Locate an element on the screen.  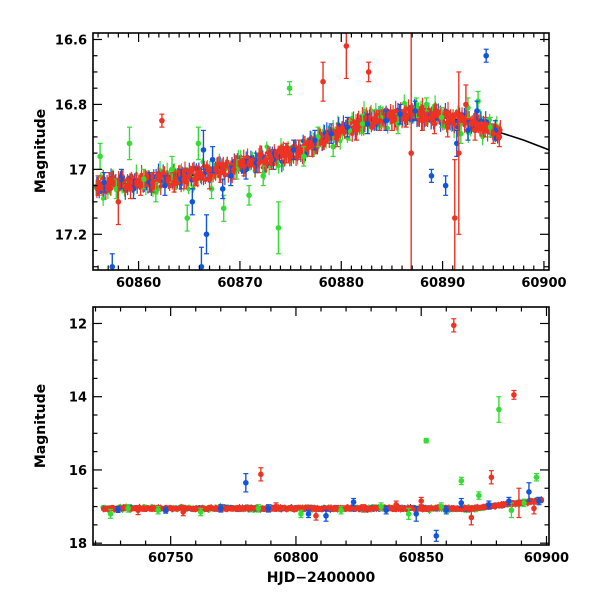
y-tick-label: 12 is located at coordinates (78, 324).